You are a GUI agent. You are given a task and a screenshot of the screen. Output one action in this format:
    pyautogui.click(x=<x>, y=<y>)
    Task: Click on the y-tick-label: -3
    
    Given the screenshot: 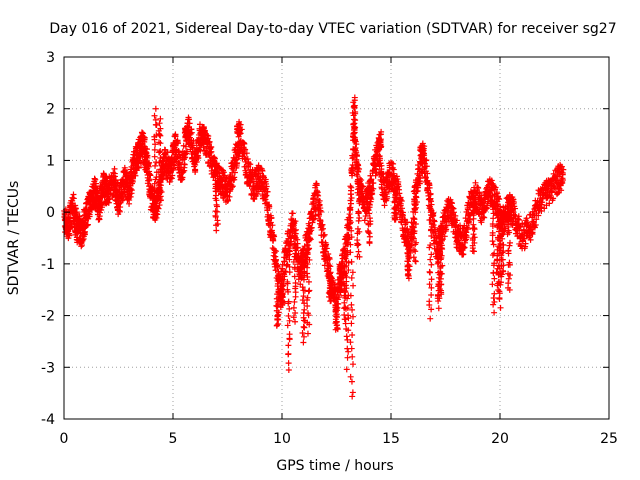 What is the action you would take?
    pyautogui.click(x=48, y=368)
    